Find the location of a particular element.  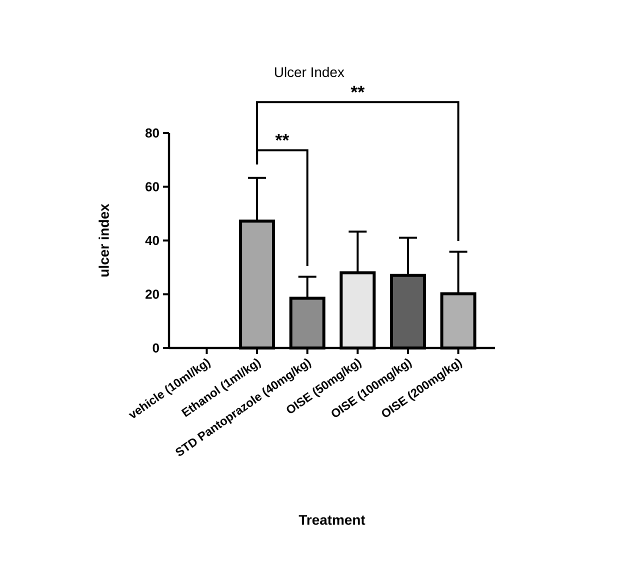

y-axis-title: ulcer index is located at coordinates (103, 240).